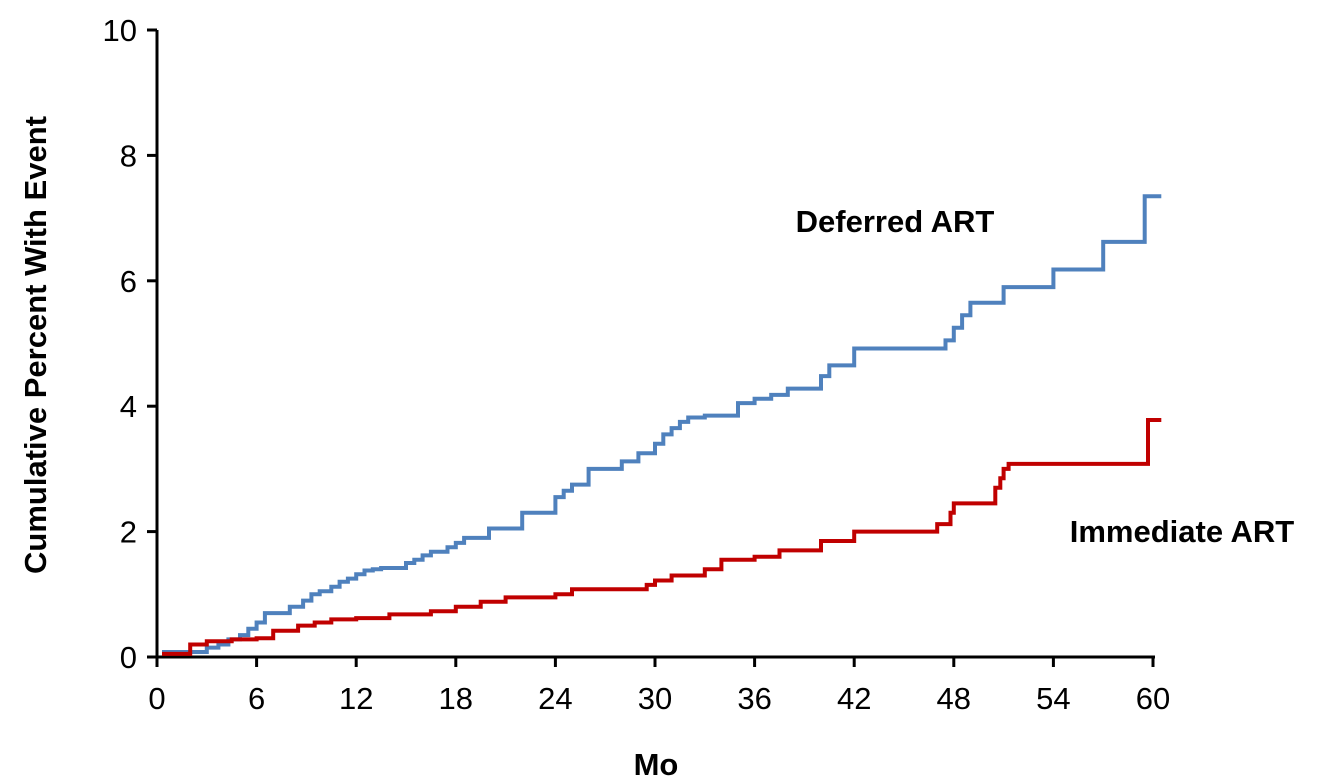 Image resolution: width=1342 pixels, height=777 pixels. What do you see at coordinates (128, 281) in the screenshot?
I see `y-tick-label: 6` at bounding box center [128, 281].